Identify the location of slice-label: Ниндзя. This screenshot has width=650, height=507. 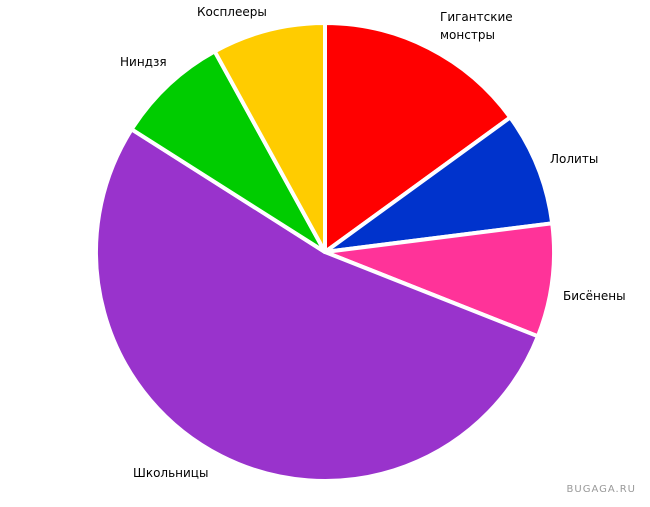
(143, 62).